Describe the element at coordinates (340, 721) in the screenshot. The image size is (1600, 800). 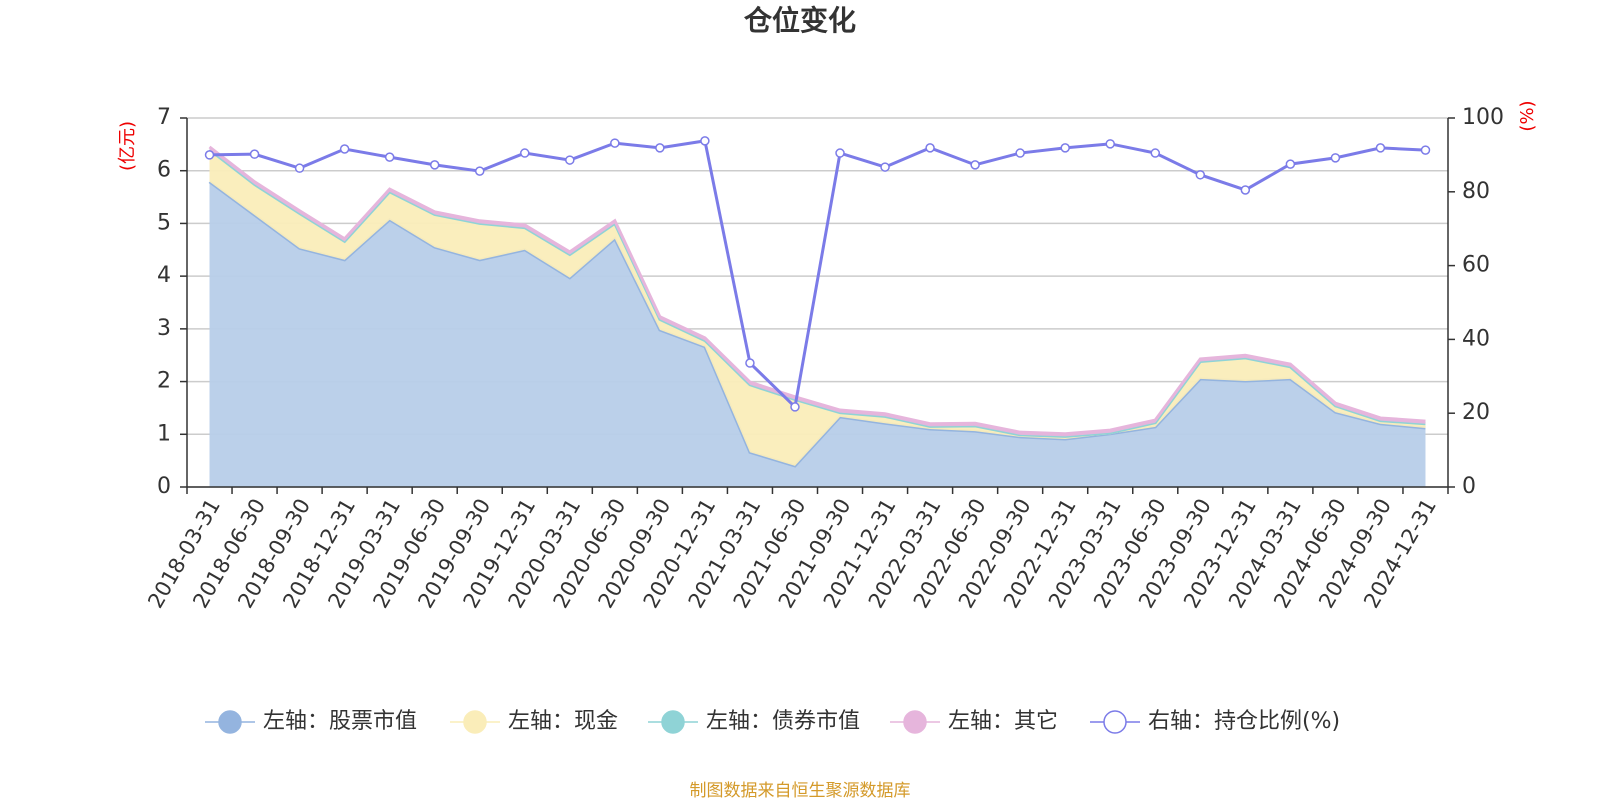
I see `legend-label: 左轴：股票市值` at that location.